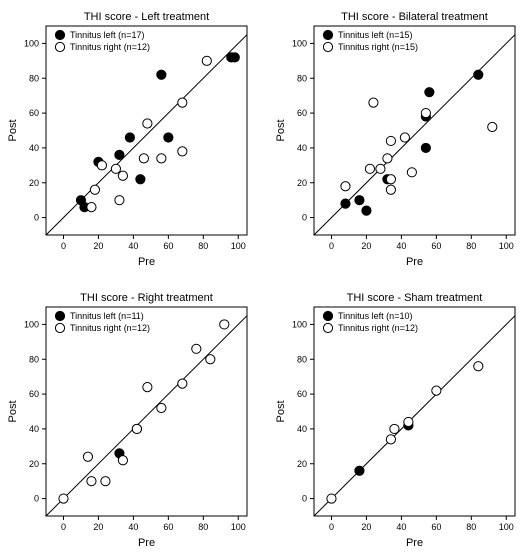 This screenshot has width=525, height=555. Describe the element at coordinates (110, 47) in the screenshot. I see `legend-label-right: Tinnitus right (n=12)` at that location.